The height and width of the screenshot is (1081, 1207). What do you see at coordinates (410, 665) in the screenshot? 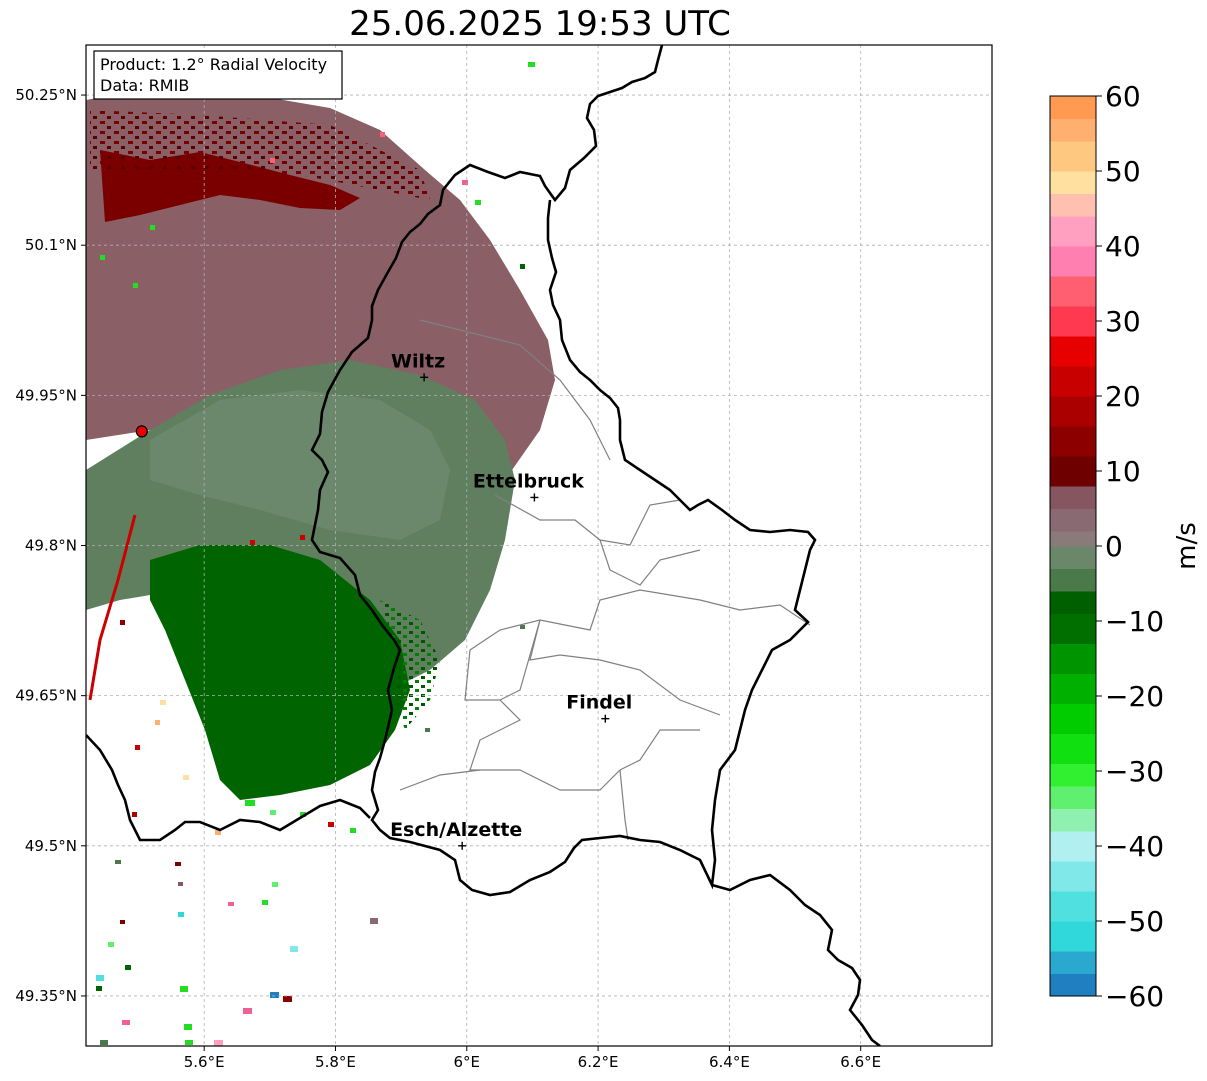
I see `echo-darkgreen-speckle` at bounding box center [410, 665].